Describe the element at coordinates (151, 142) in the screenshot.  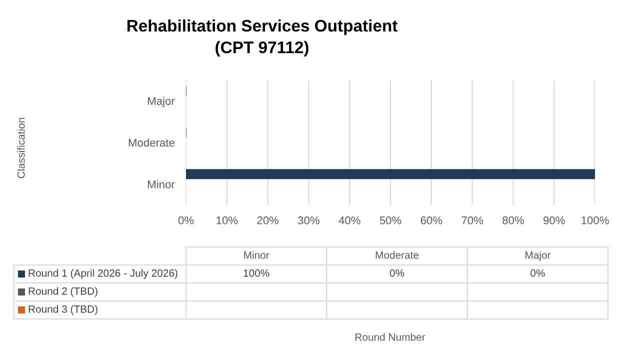
I see `y-tick-label: Moderate` at that location.